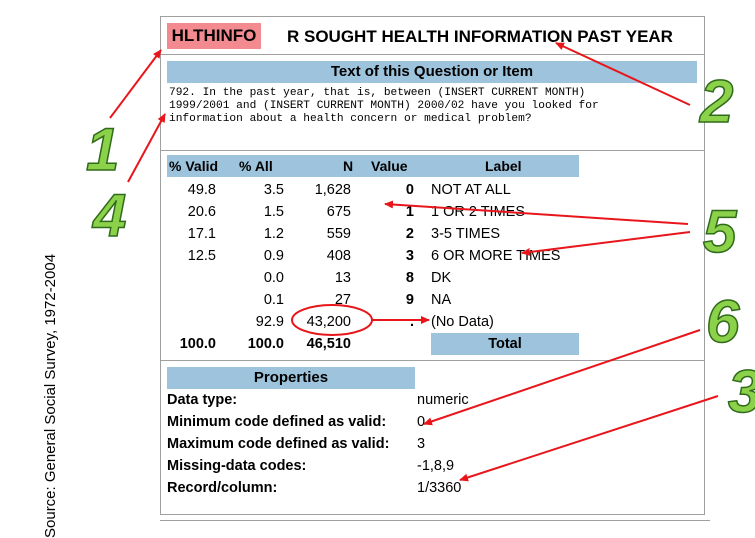 The width and height of the screenshot is (755, 538). I want to click on cell-value: 8, so click(409, 278).